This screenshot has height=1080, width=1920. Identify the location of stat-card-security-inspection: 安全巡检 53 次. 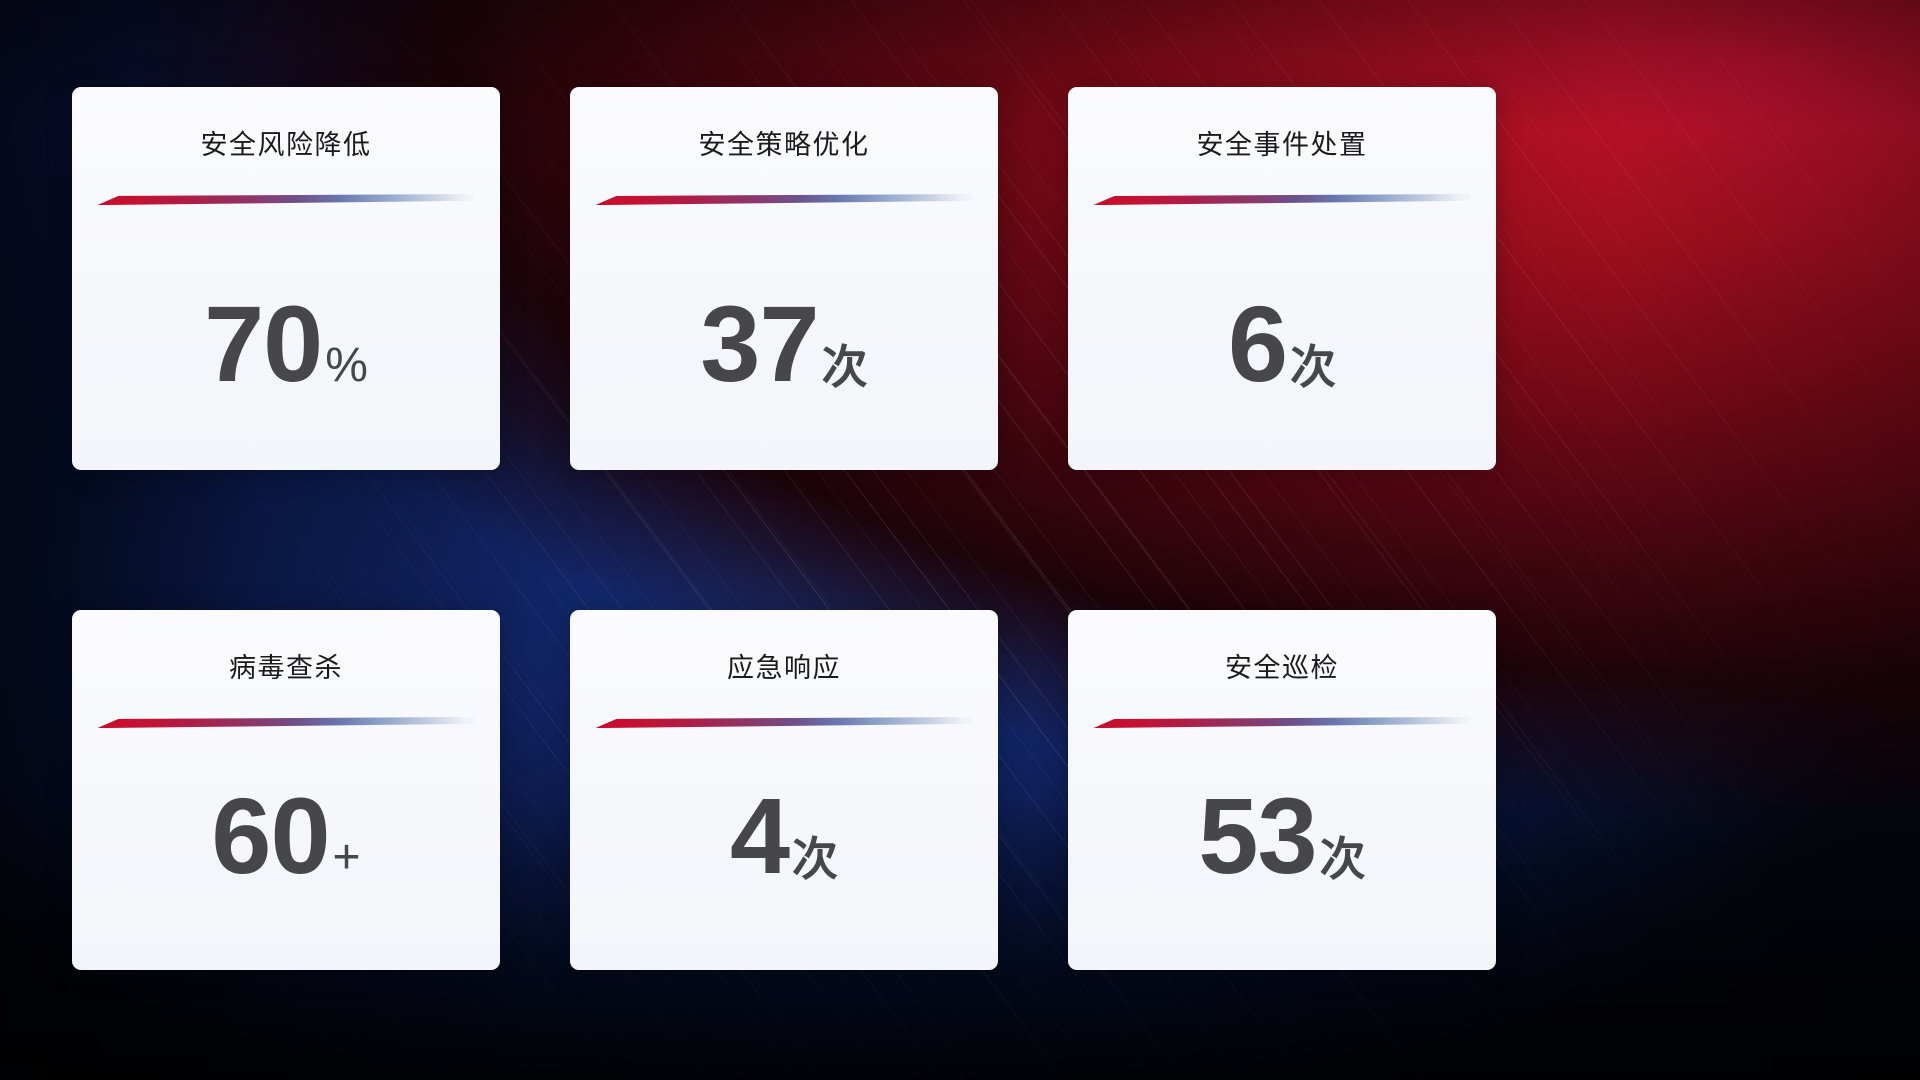
(1282, 790).